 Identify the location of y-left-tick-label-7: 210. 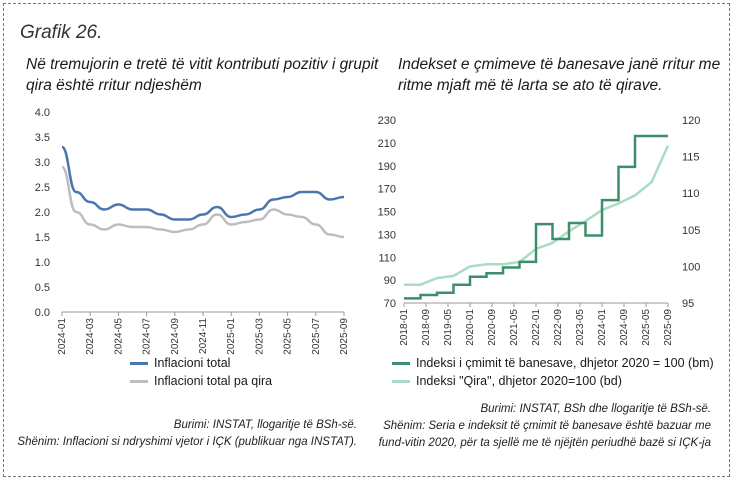
(387, 144).